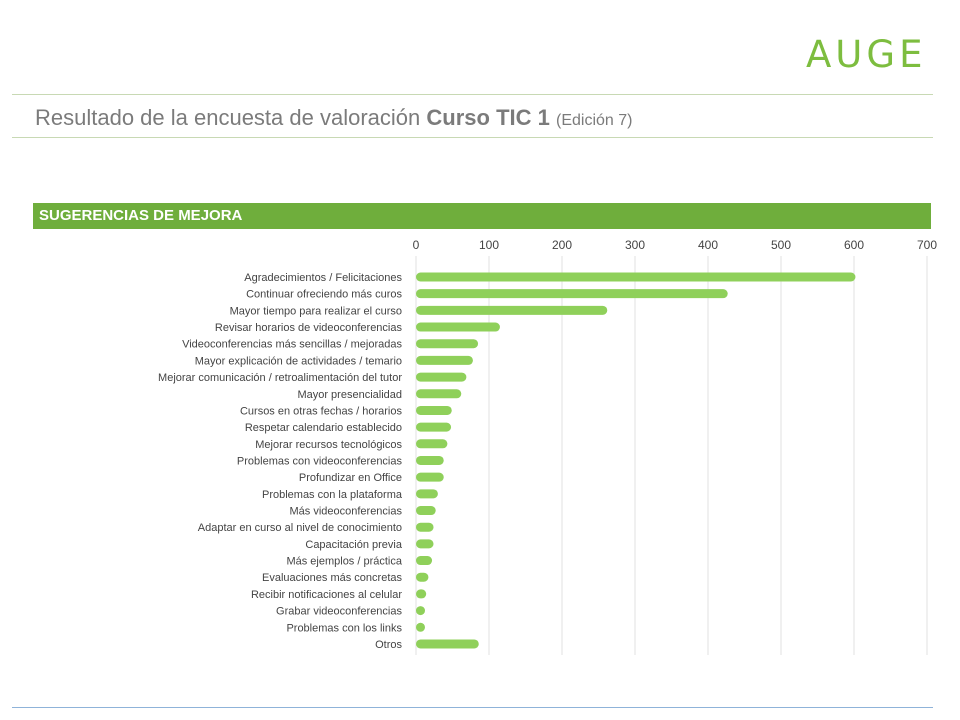  I want to click on header-divider-top, so click(472, 94).